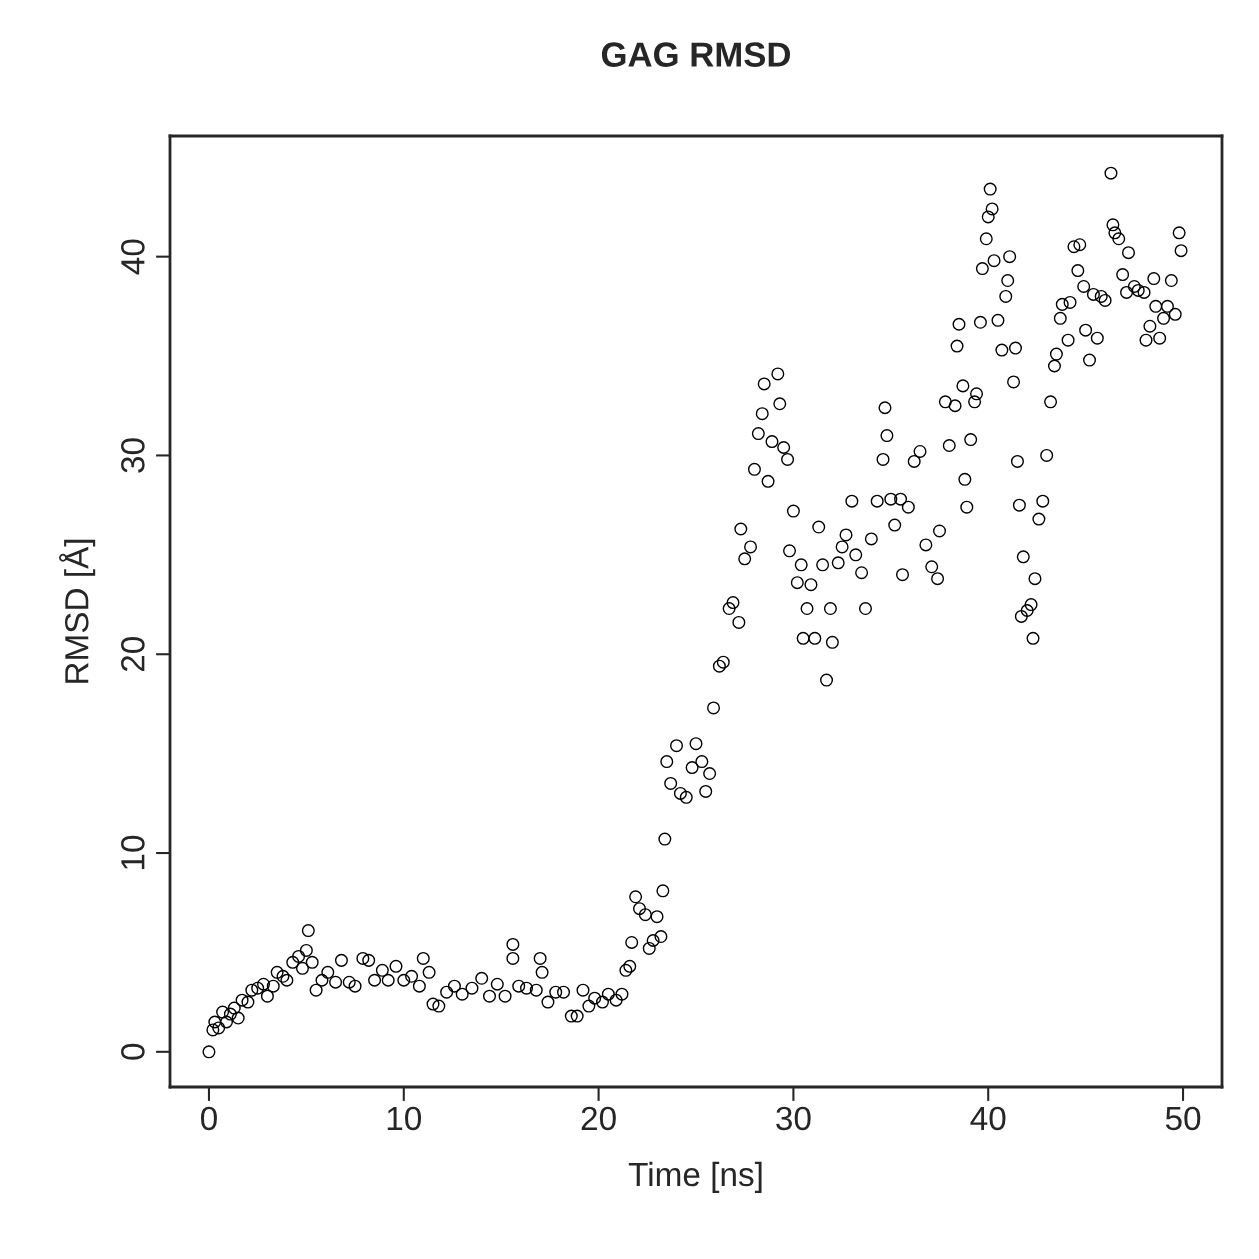 Image resolution: width=1259 pixels, height=1259 pixels. I want to click on x-tick-label: 20, so click(598, 1118).